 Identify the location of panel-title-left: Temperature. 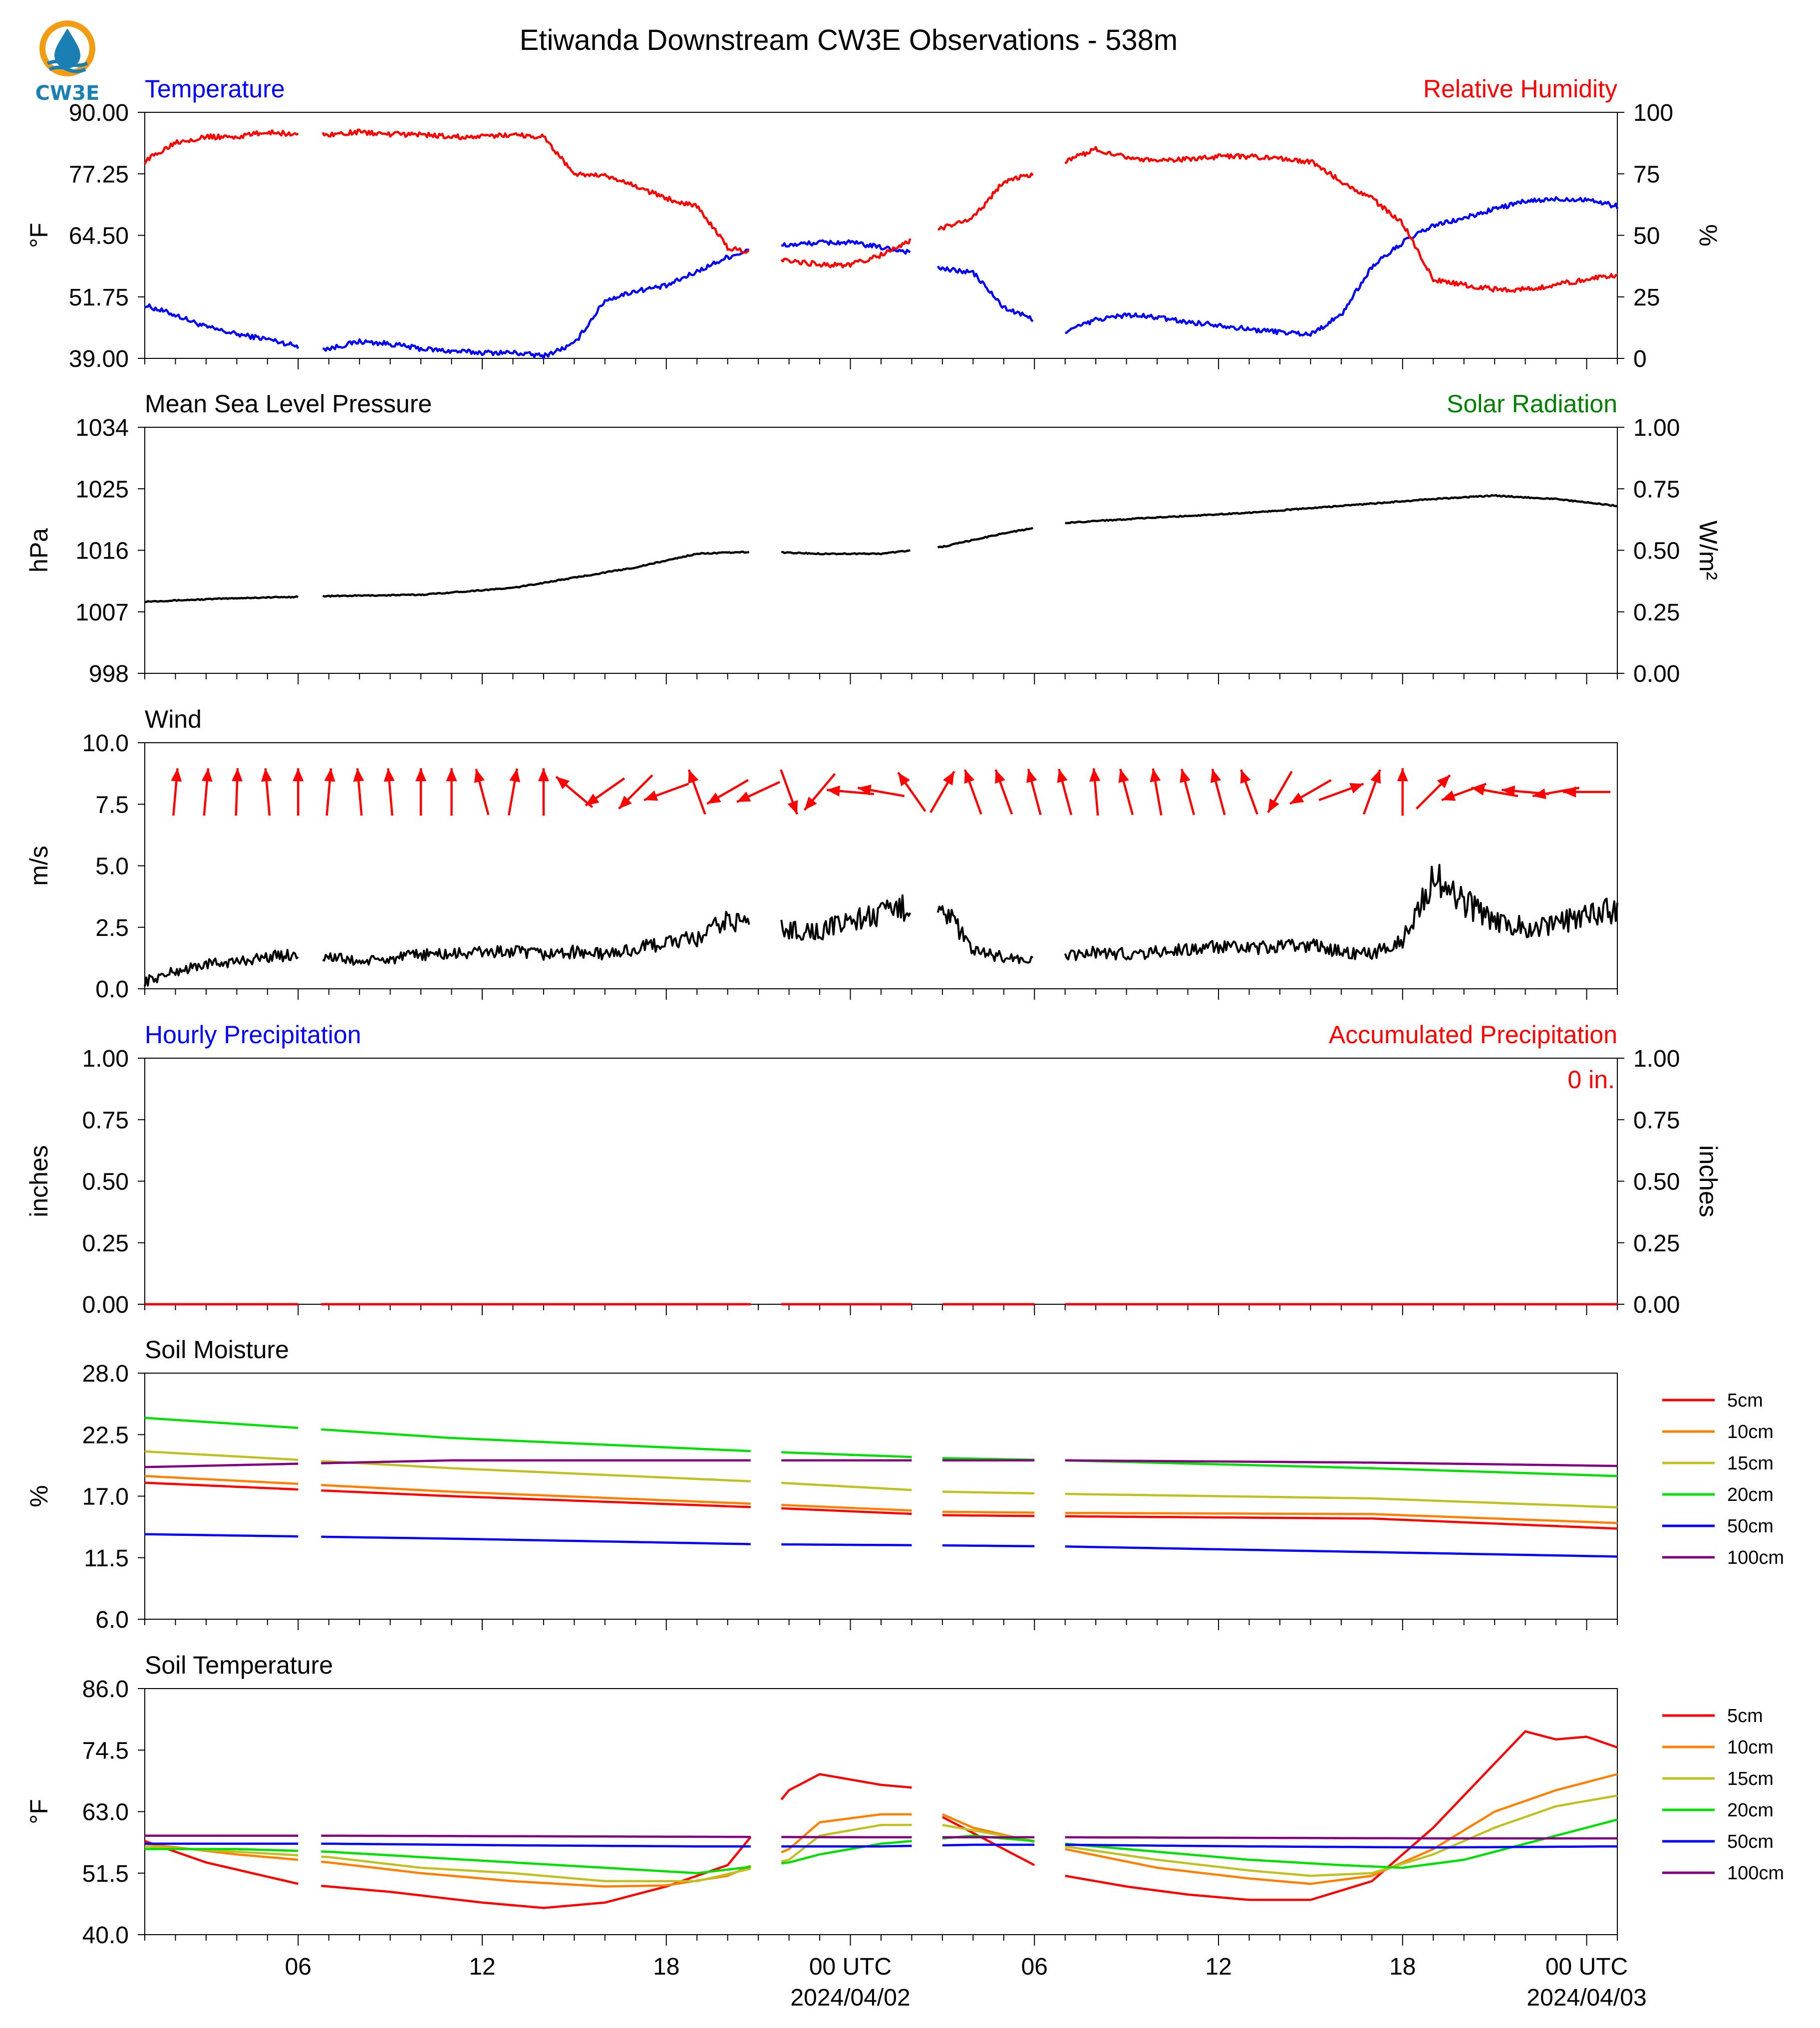
(215, 89).